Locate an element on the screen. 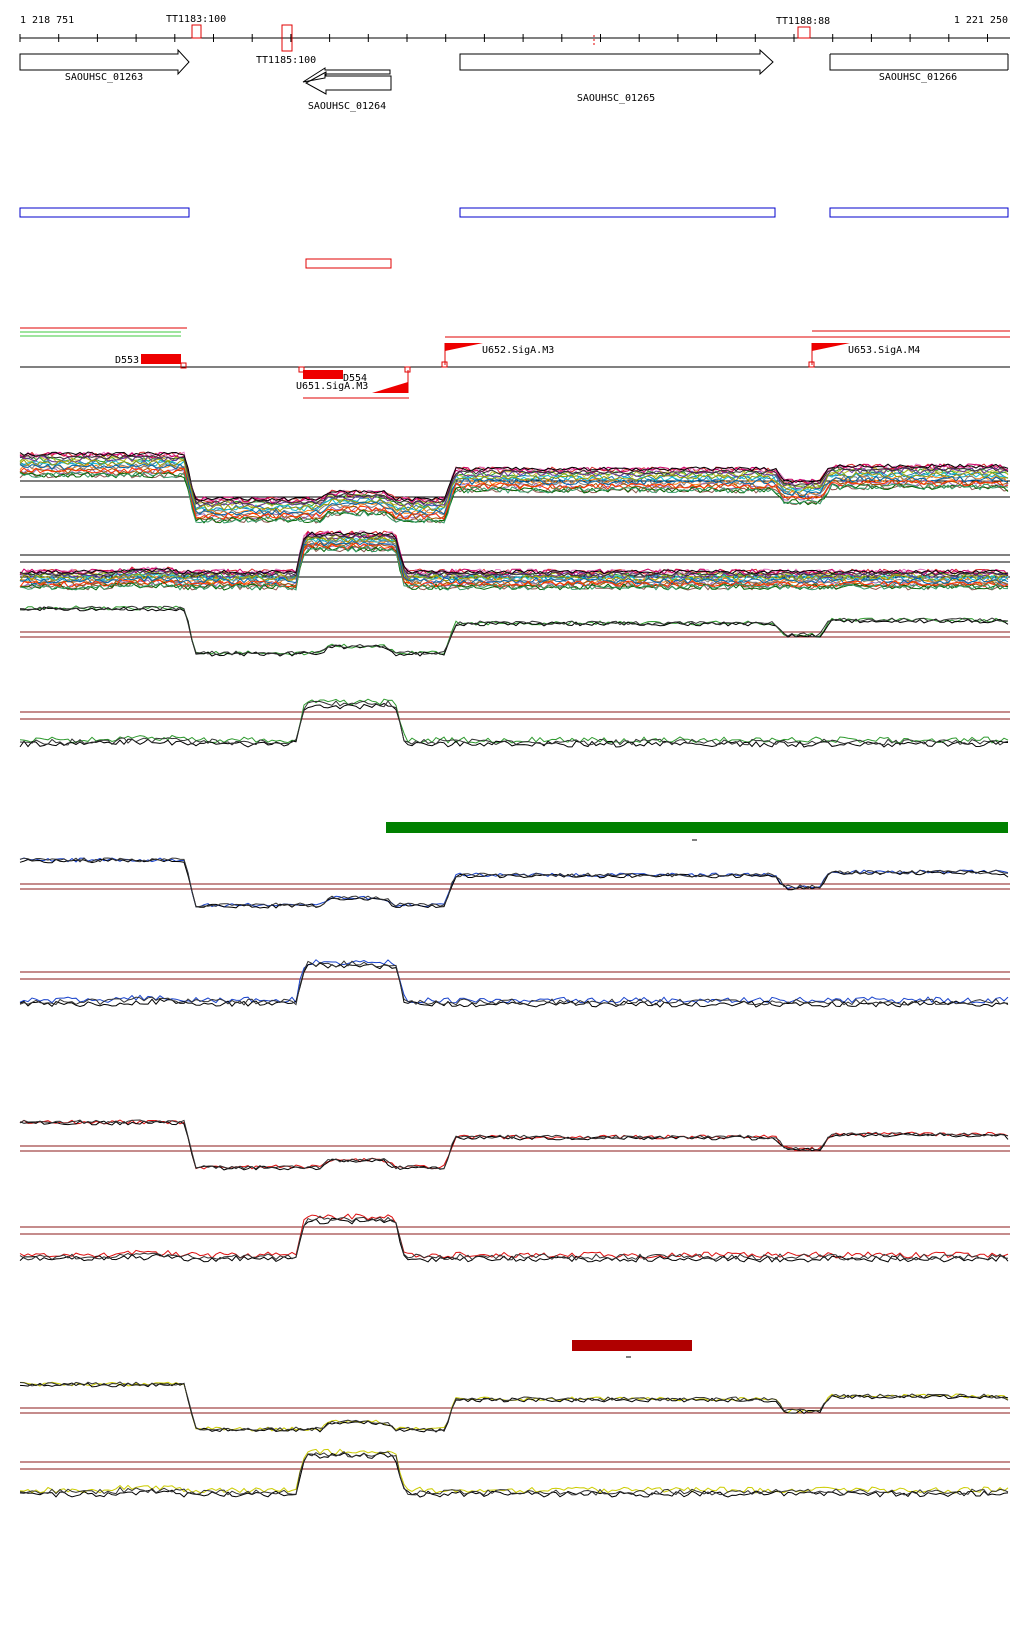 The height and width of the screenshot is (1640, 1024). segment-label: U653.SigA.M4 is located at coordinates (884, 350).